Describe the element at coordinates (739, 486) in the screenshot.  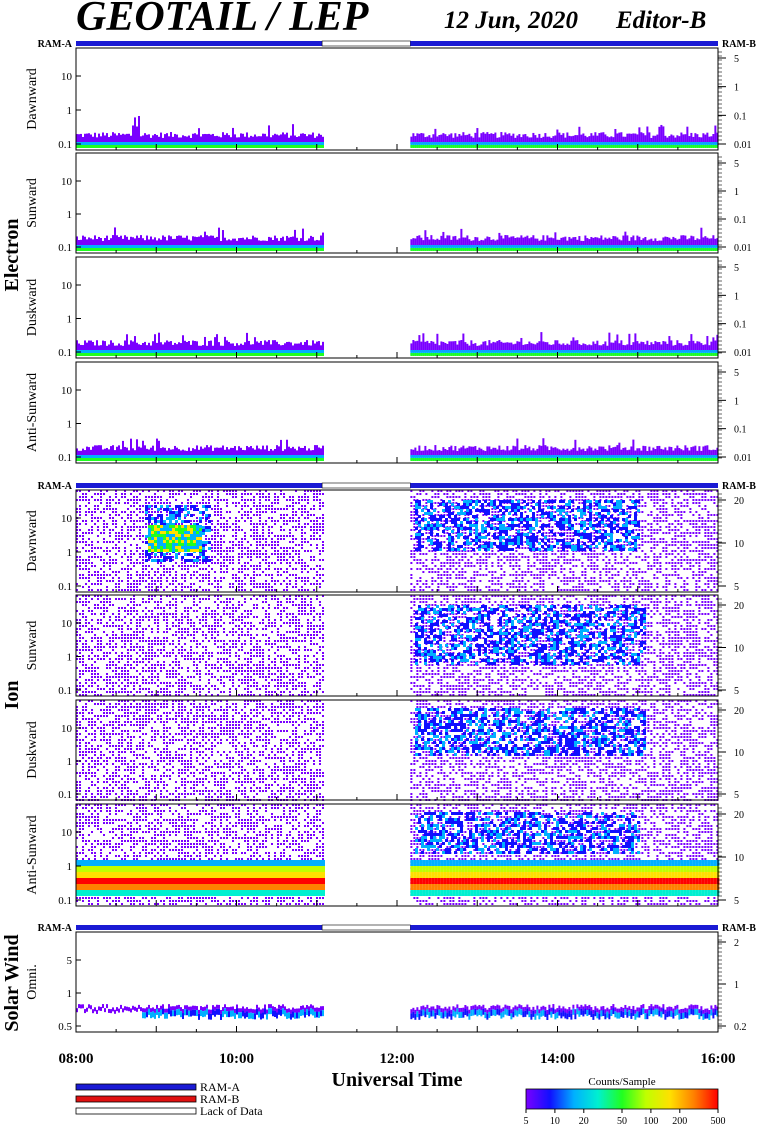
I see `ram-label-right: RAM-B` at that location.